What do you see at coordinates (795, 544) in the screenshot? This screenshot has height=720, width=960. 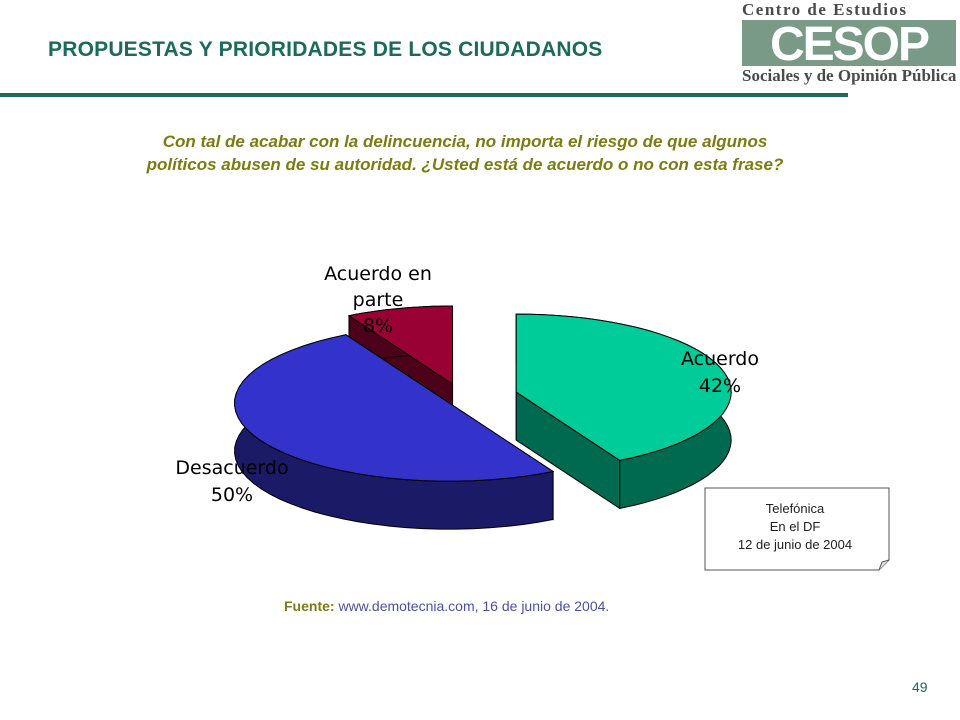 I see `note-line: 12 de junio de 2004` at bounding box center [795, 544].